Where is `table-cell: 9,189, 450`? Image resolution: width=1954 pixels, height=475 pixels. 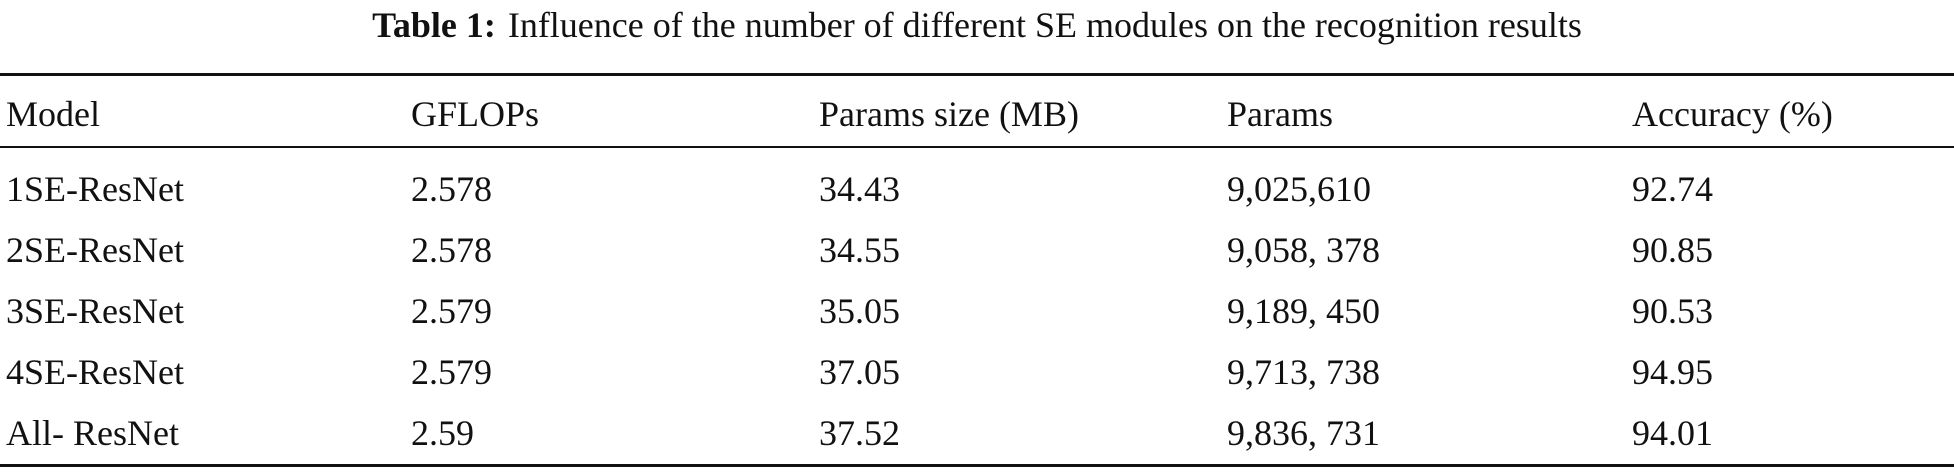 table-cell: 9,189, 450 is located at coordinates (1303, 311).